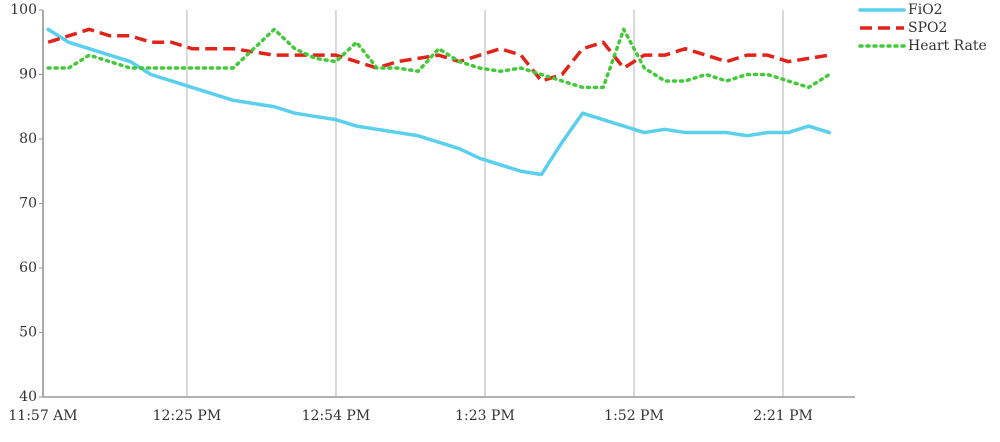  I want to click on x-tick-label: 1:52 PM, so click(634, 416).